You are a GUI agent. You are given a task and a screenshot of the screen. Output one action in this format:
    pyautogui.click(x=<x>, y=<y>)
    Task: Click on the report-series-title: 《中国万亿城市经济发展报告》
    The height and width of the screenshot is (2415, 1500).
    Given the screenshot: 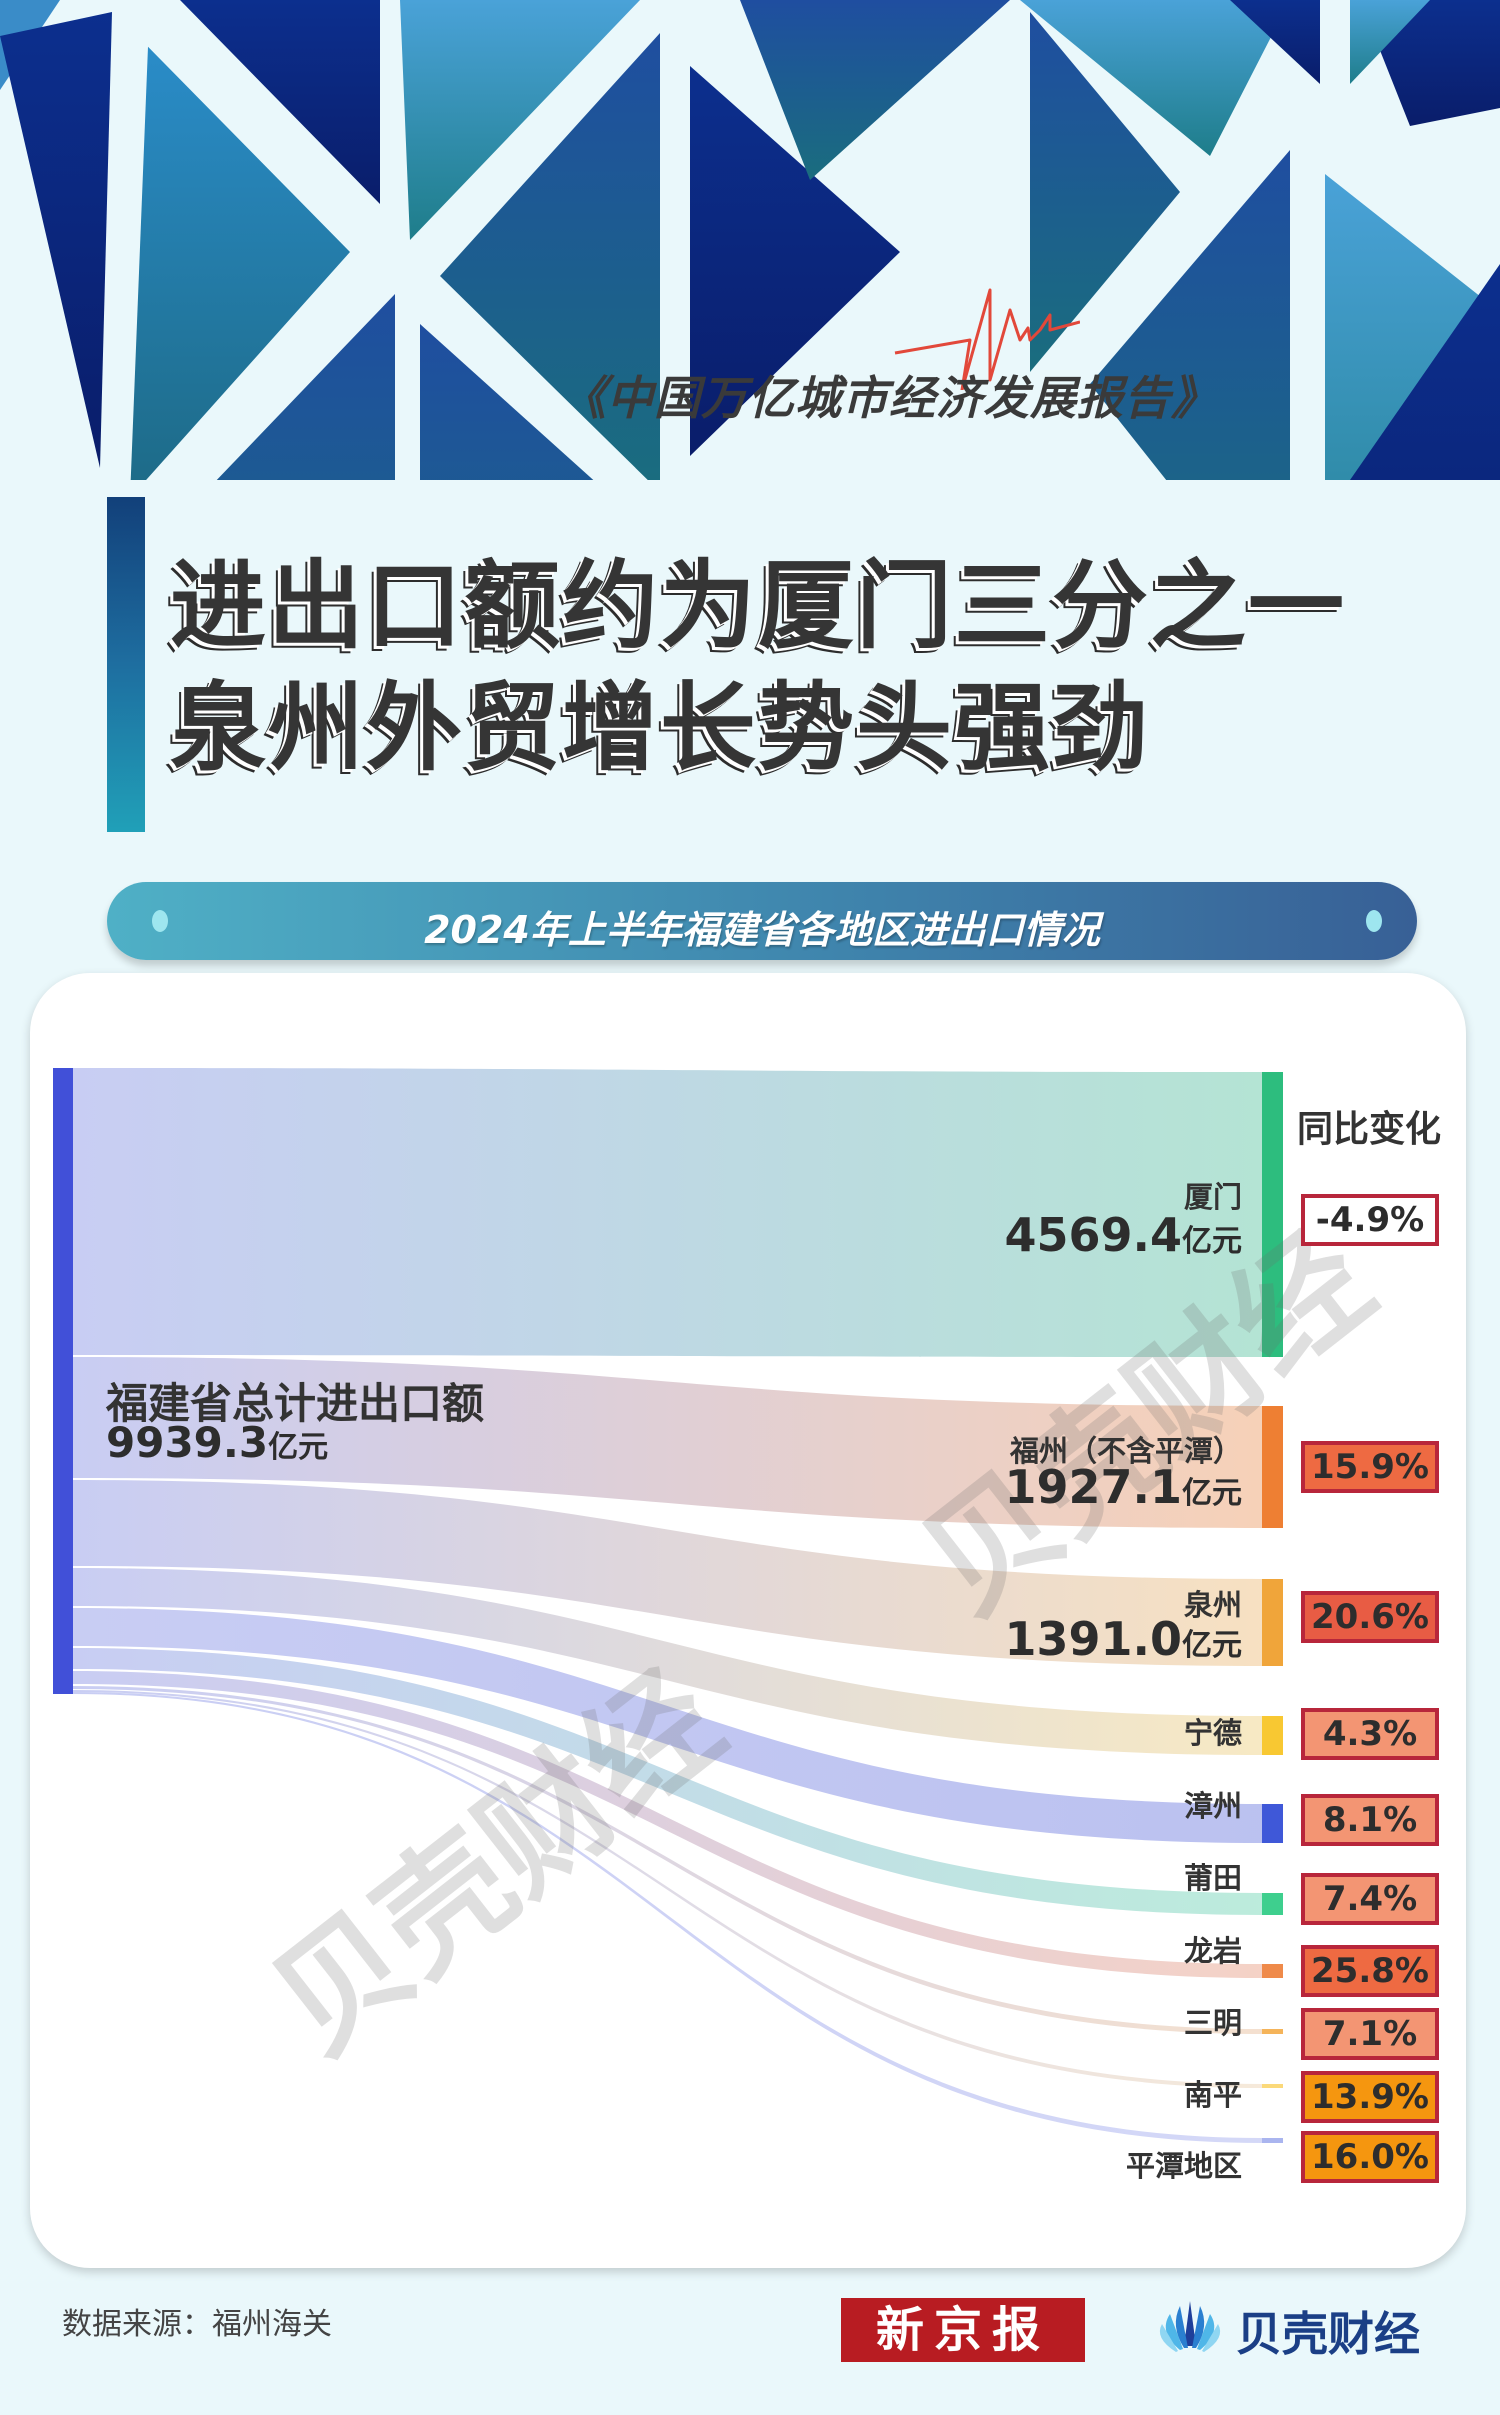 What is the action you would take?
    pyautogui.click(x=889, y=398)
    